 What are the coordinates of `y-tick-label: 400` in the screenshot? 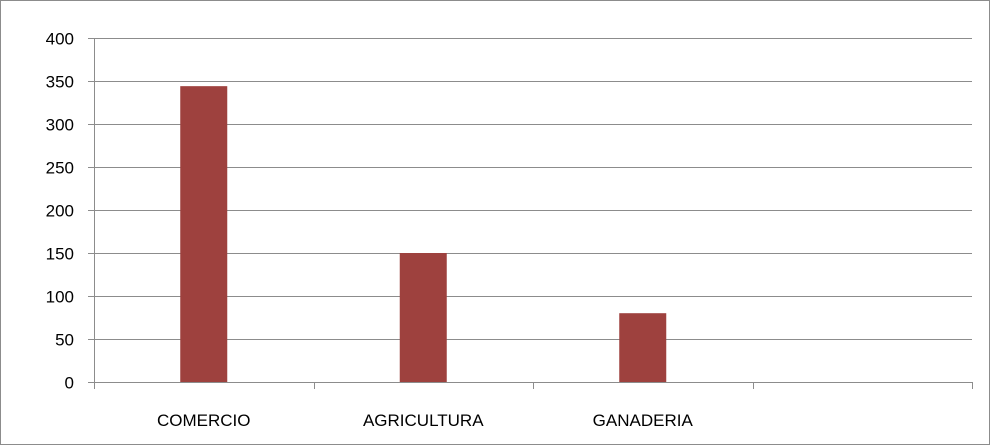 It's located at (60, 39).